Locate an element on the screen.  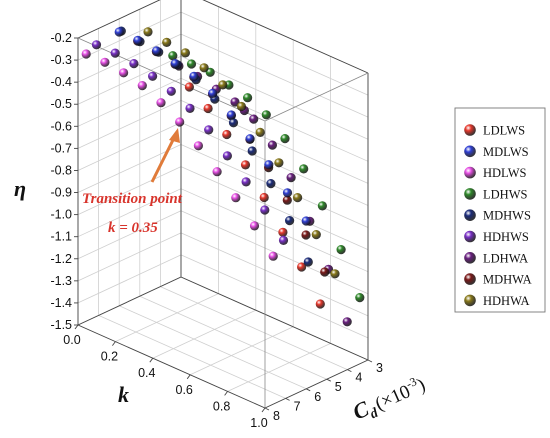
eta-tick-label: -0.4 is located at coordinates (61, 82).